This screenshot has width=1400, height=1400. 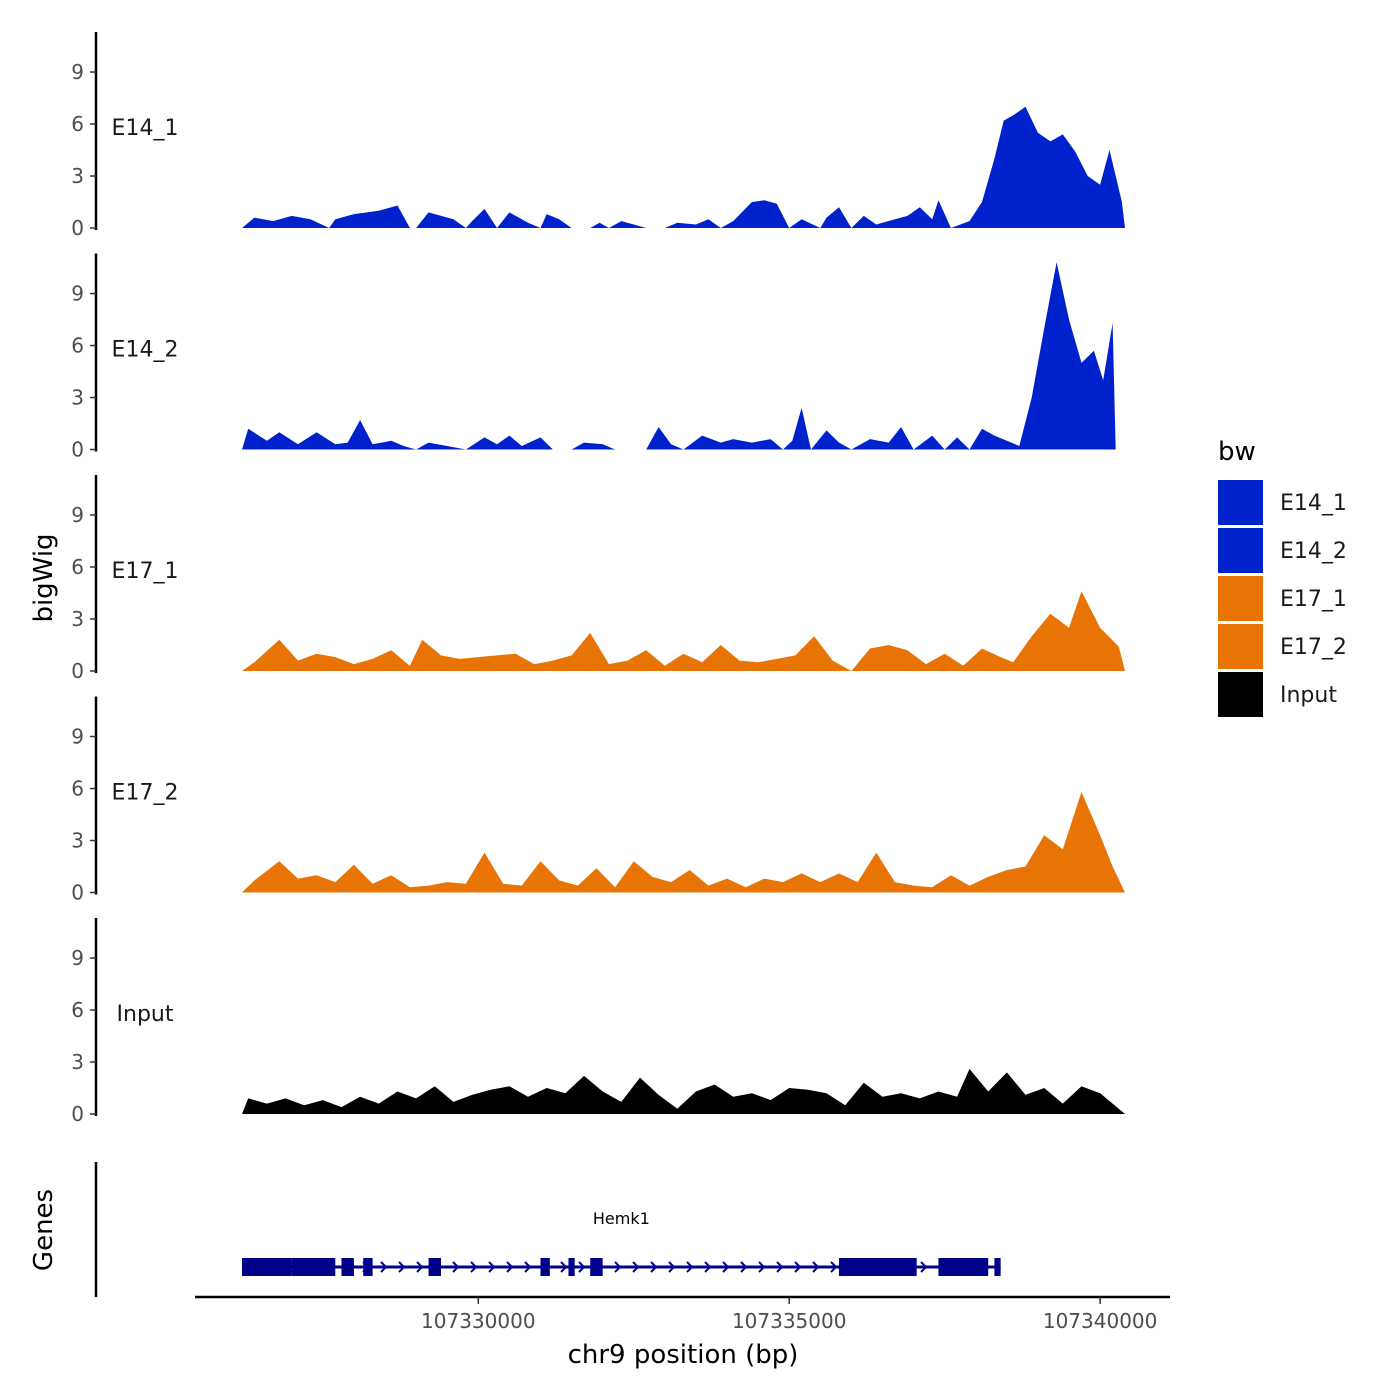 I want to click on track-panel-e14-1: 0 3 6 9 E14_1, so click(x=598, y=136).